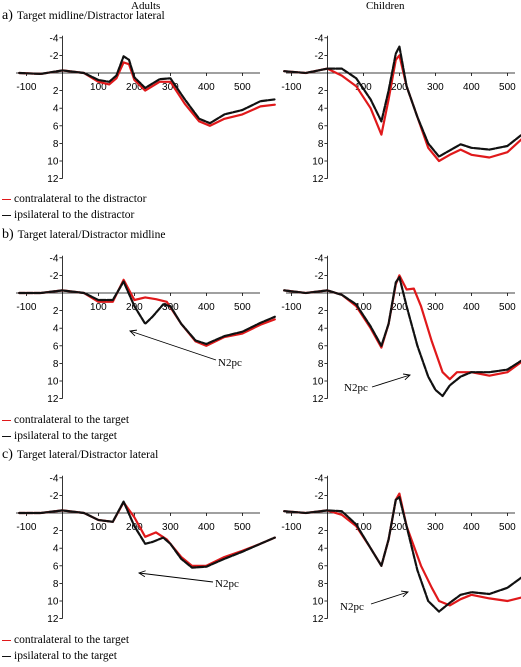 The image size is (521, 667). Describe the element at coordinates (6, 215) in the screenshot. I see `legend-swatch-black` at that location.